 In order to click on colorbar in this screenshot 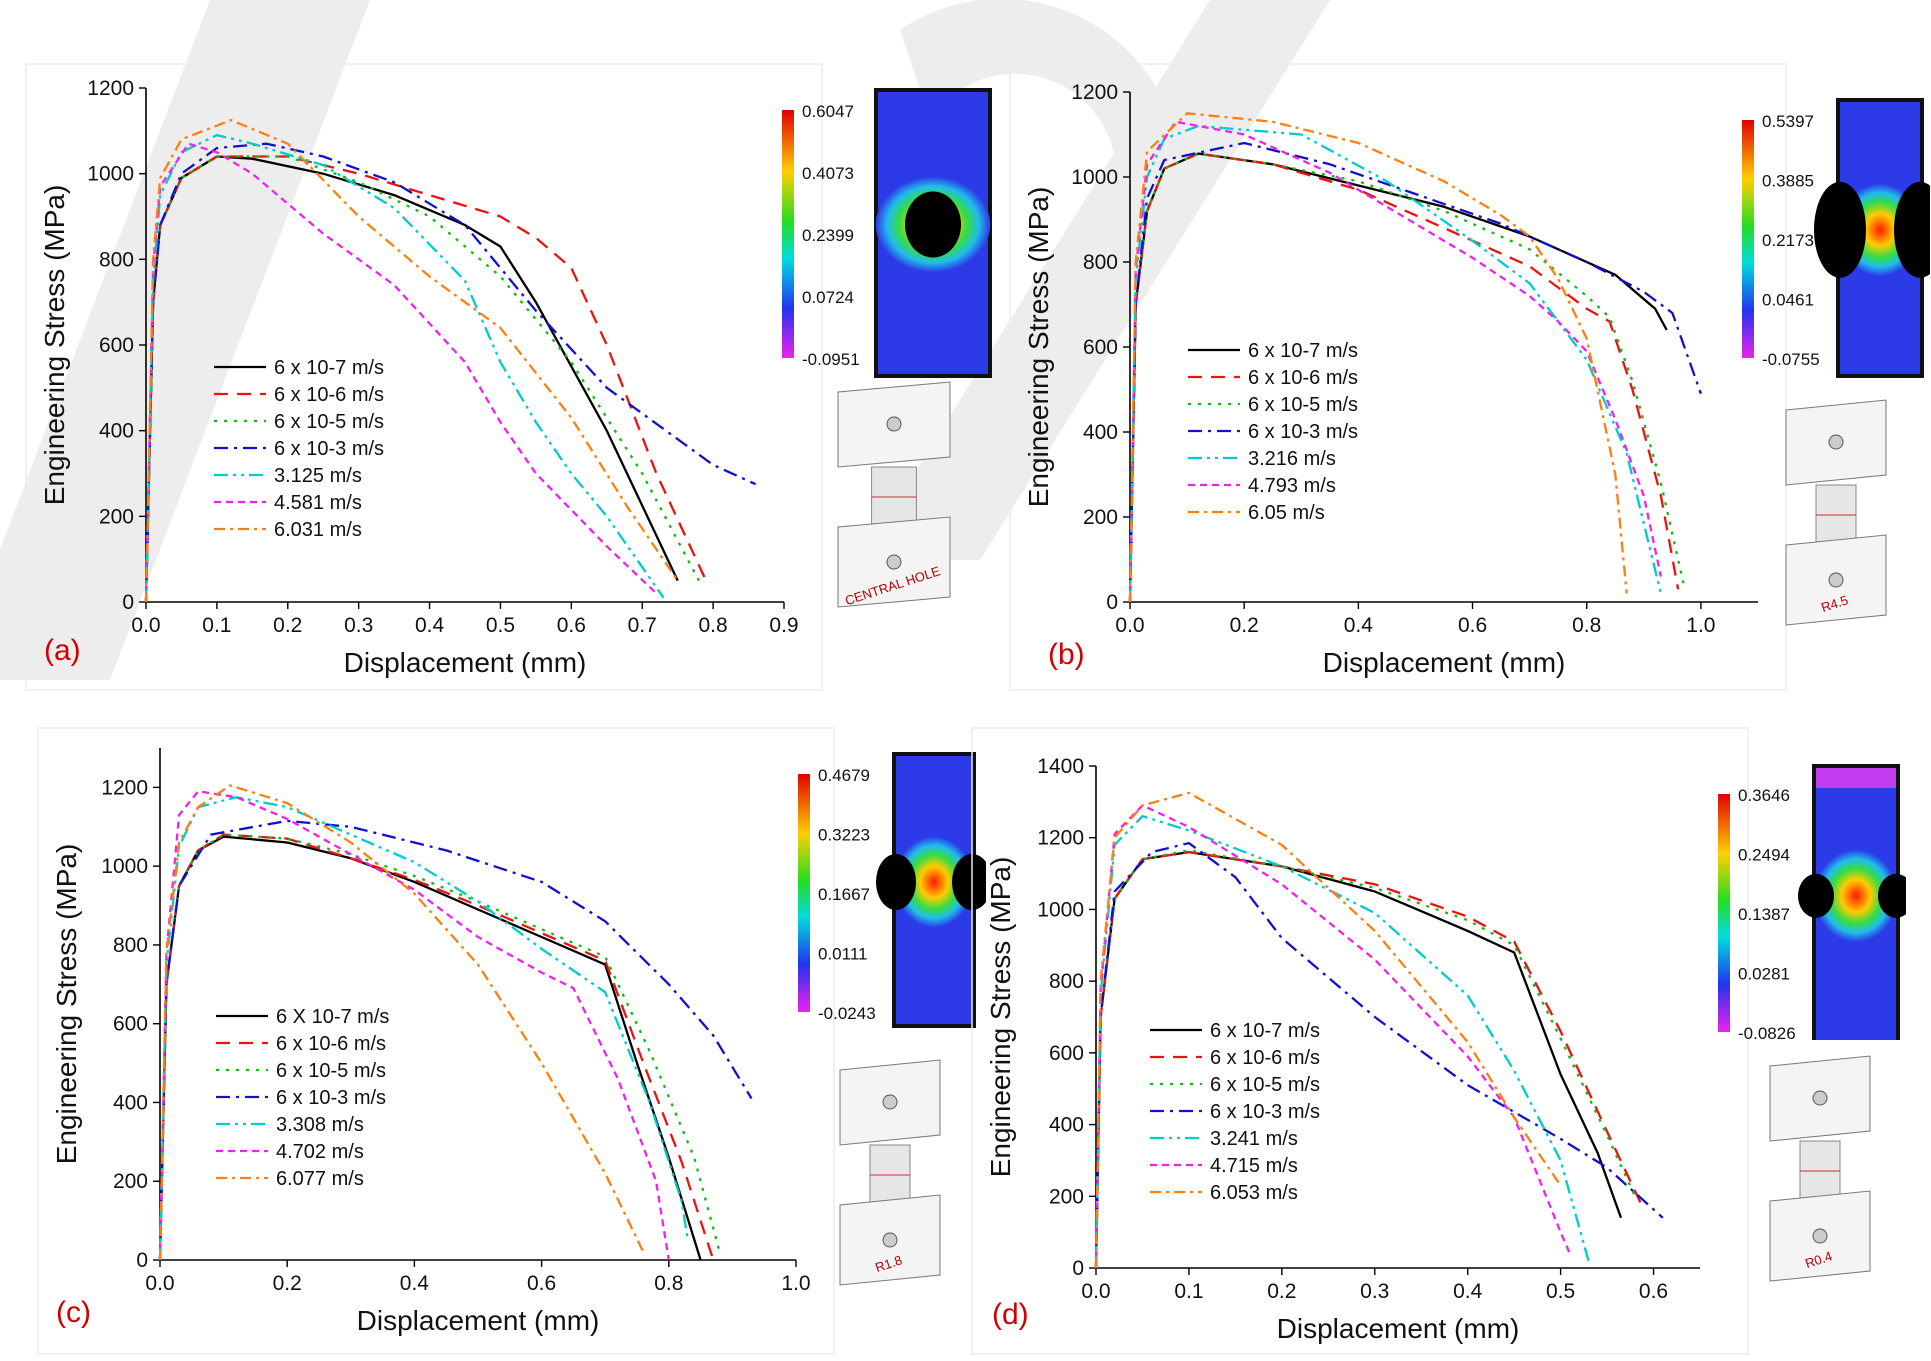, I will do `click(1724, 913)`.